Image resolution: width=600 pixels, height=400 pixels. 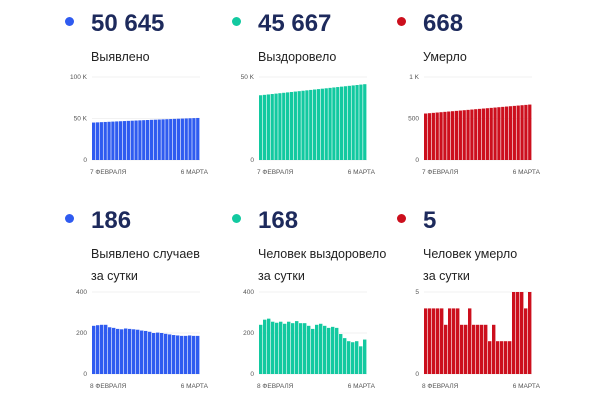 I want to click on stat-label-line1: Выявлено, so click(x=120, y=57).